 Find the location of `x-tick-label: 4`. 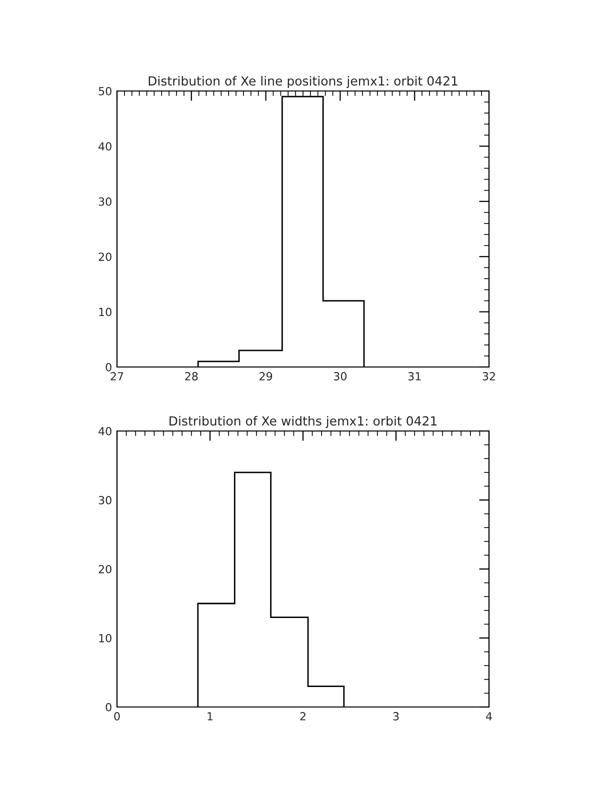

x-tick-label: 4 is located at coordinates (489, 716).